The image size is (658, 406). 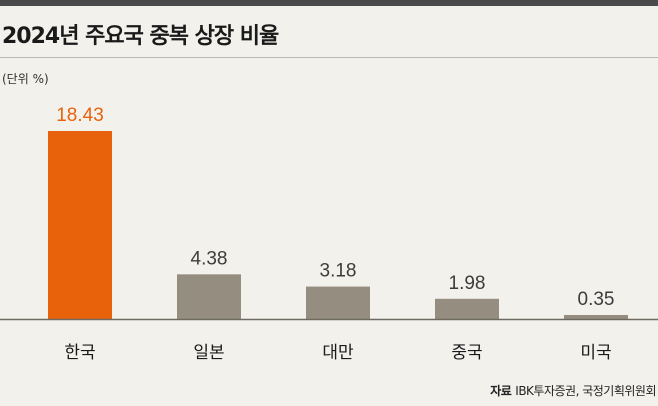 What do you see at coordinates (209, 258) in the screenshot?
I see `value-label-2: 4.38` at bounding box center [209, 258].